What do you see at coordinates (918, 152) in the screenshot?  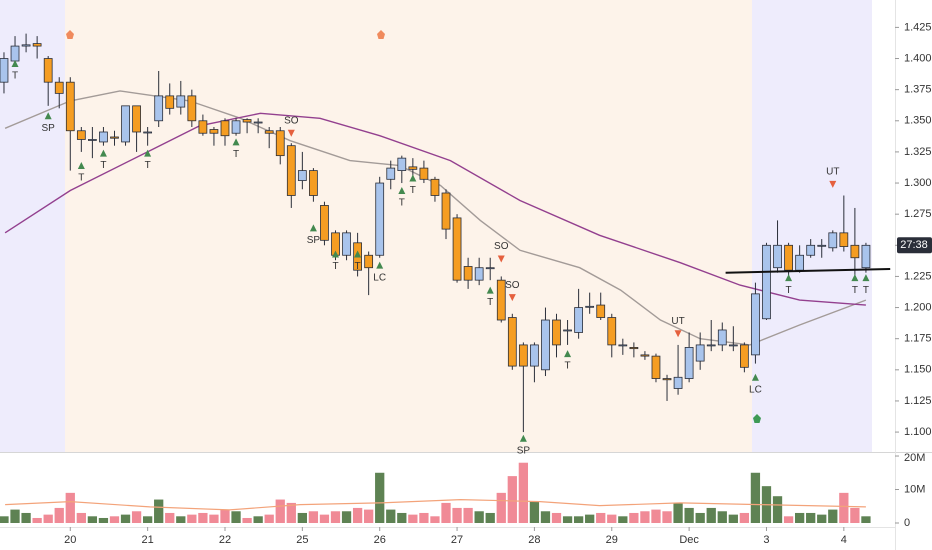 I see `y-tick-label: 1.325` at bounding box center [918, 152].